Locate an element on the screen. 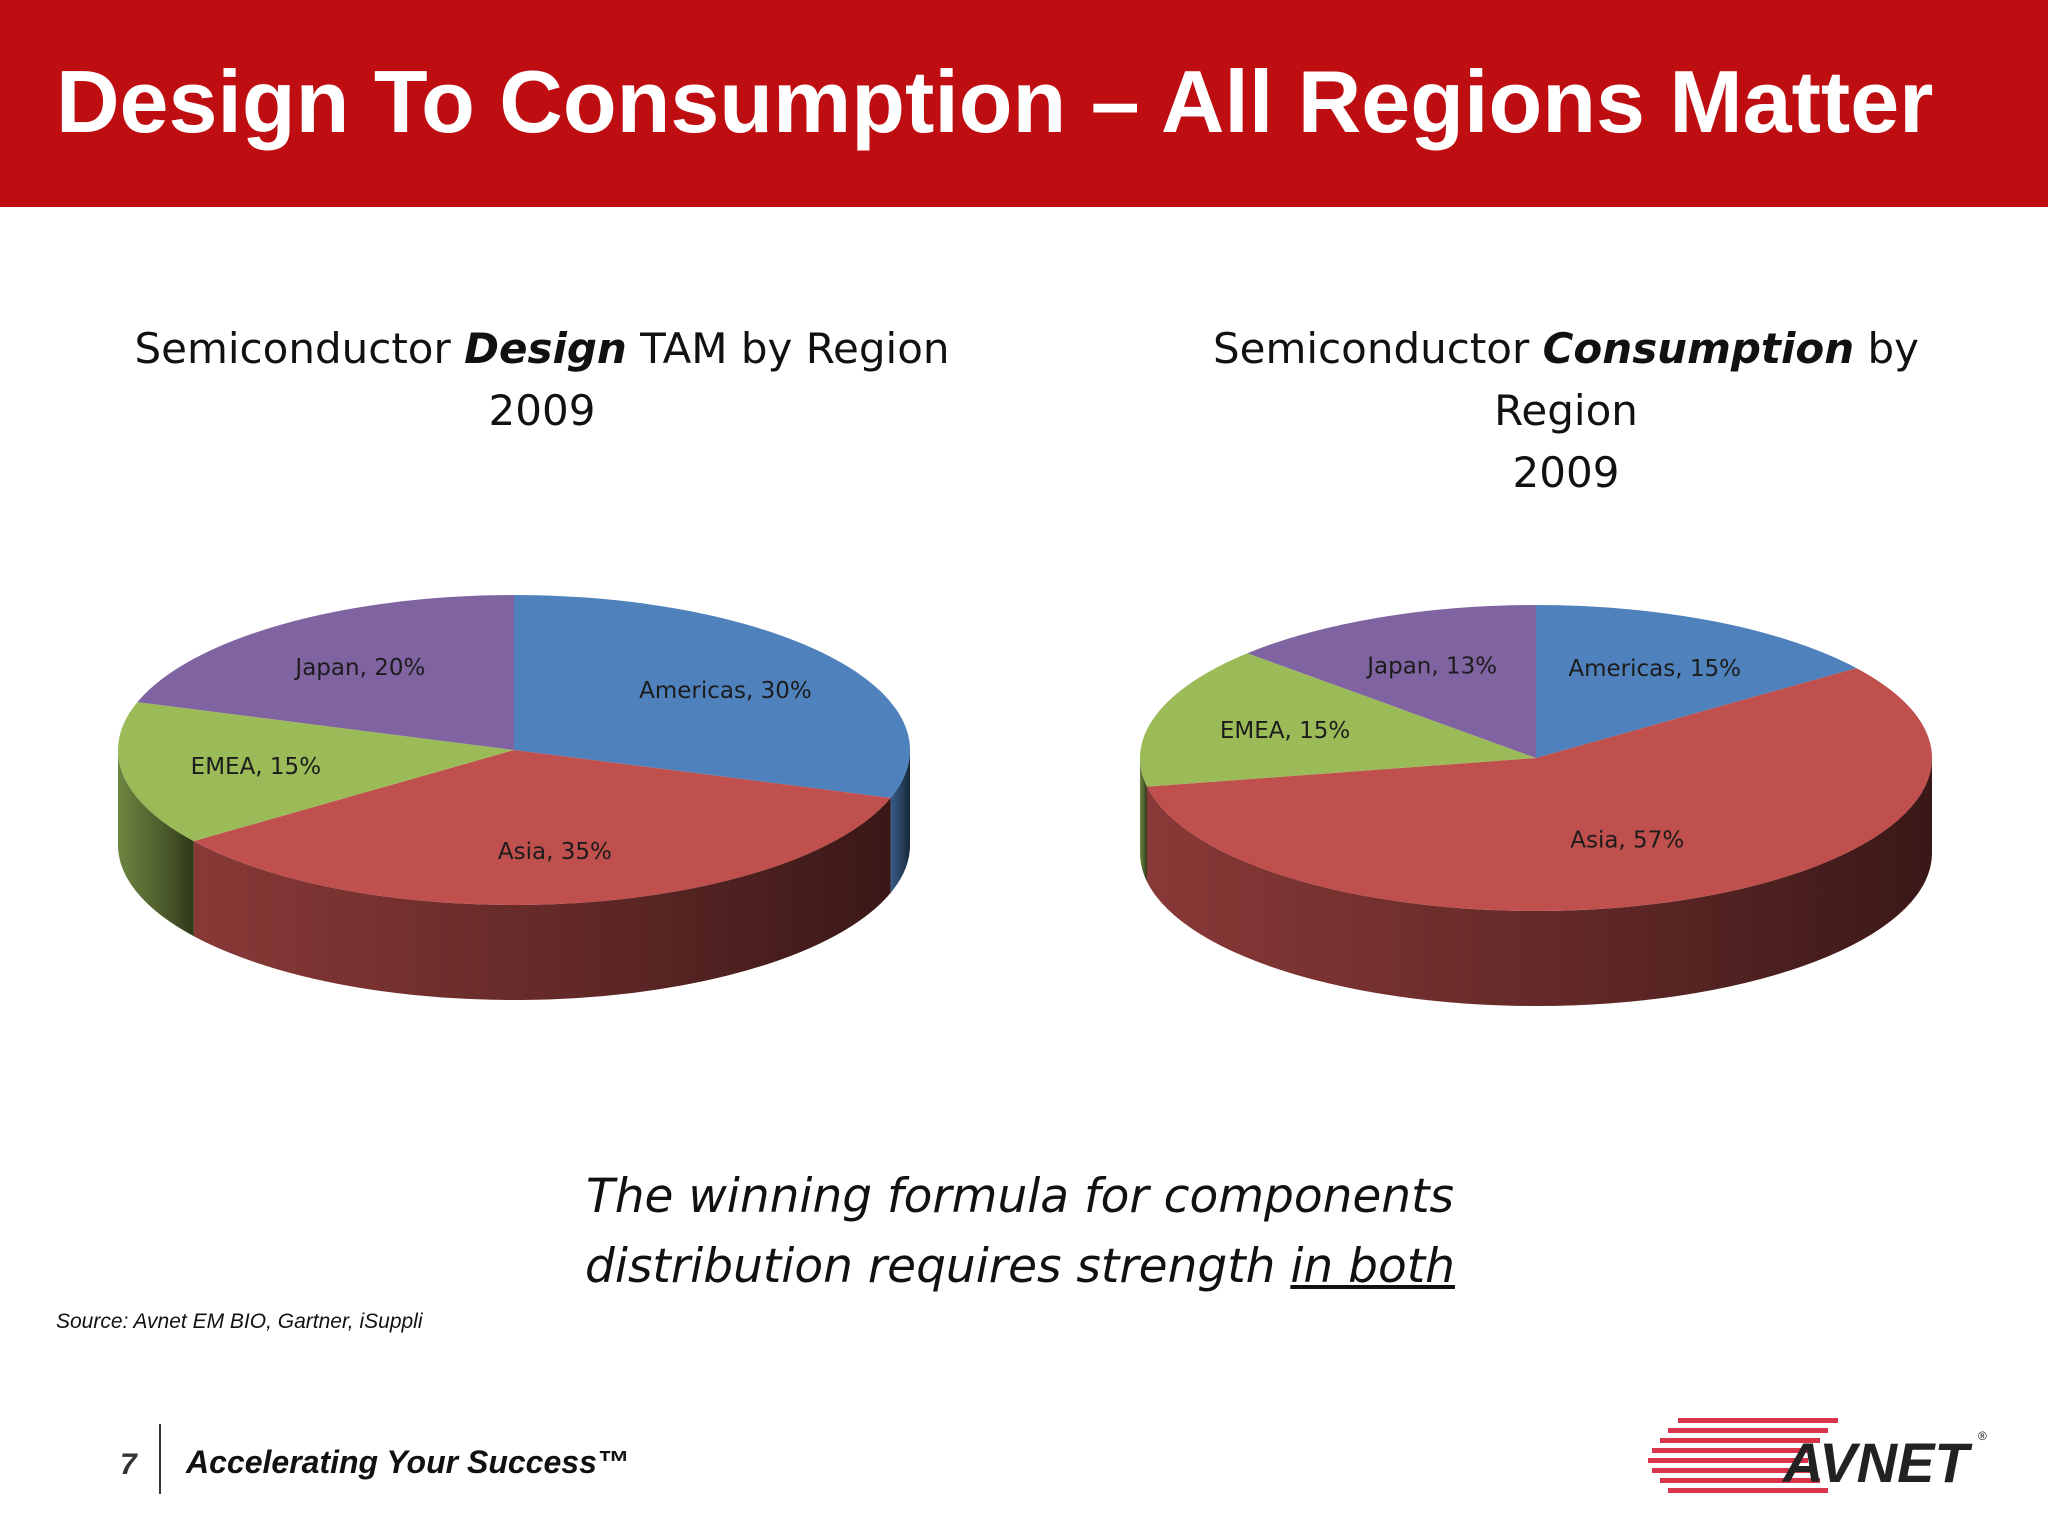  source-note: Source: Avnet EM BIO, Gartner, iSuppli is located at coordinates (239, 1321).